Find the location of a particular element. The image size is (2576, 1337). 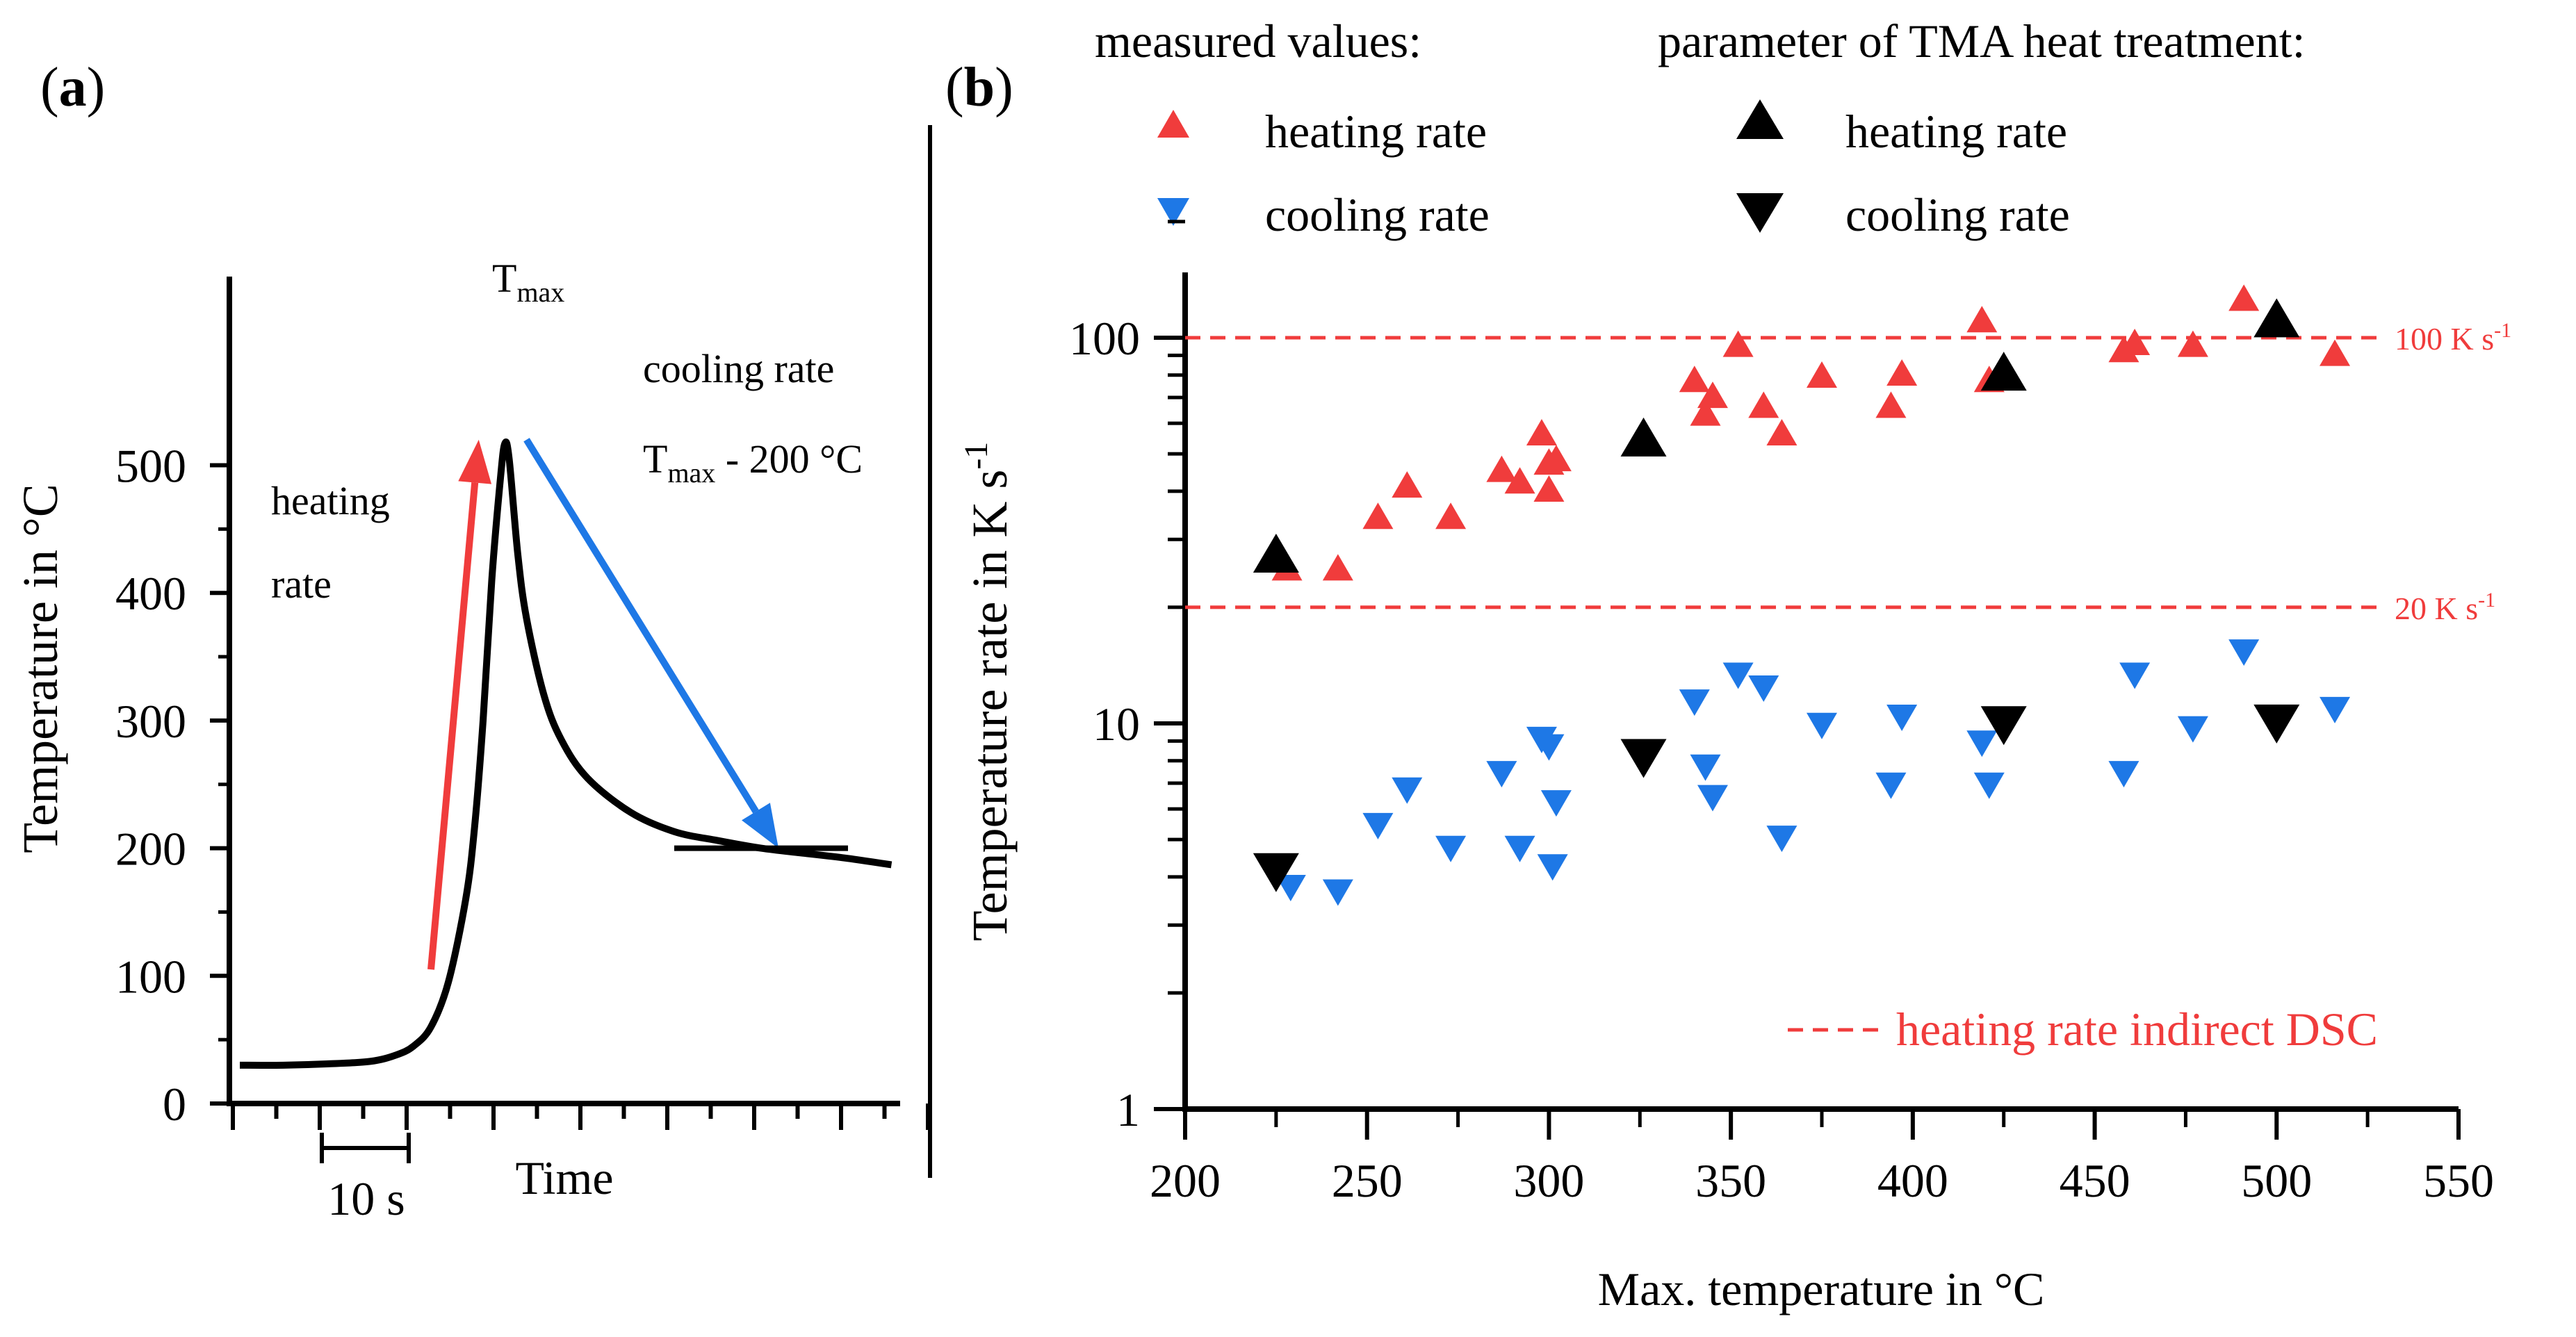

dsc-legend-label: heating rate indirect DSC is located at coordinates (2137, 1029).